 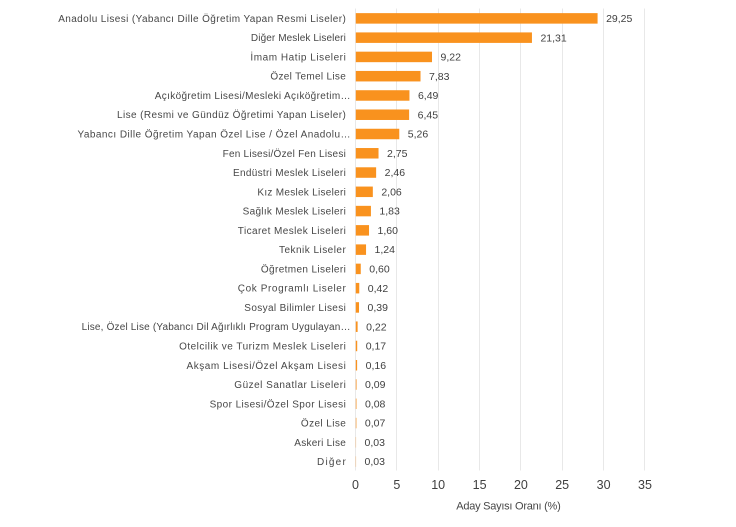 What do you see at coordinates (295, 308) in the screenshot?
I see `svg-text: Sosyal Bilimler Lisesi` at bounding box center [295, 308].